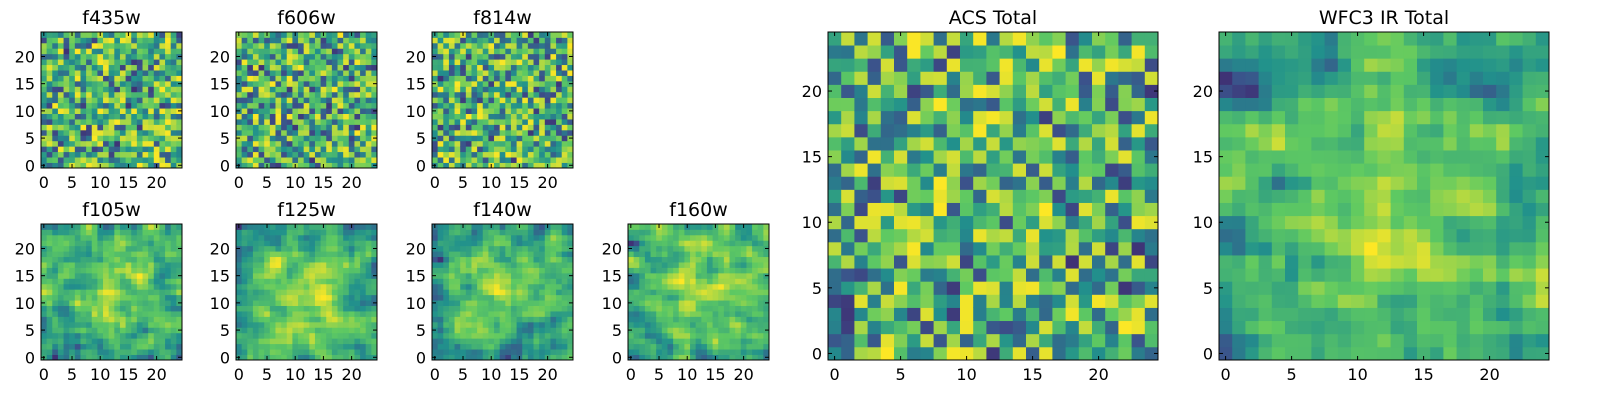 Image resolution: width=1600 pixels, height=400 pixels. What do you see at coordinates (306, 210) in the screenshot?
I see `panel-title: f125w` at bounding box center [306, 210].